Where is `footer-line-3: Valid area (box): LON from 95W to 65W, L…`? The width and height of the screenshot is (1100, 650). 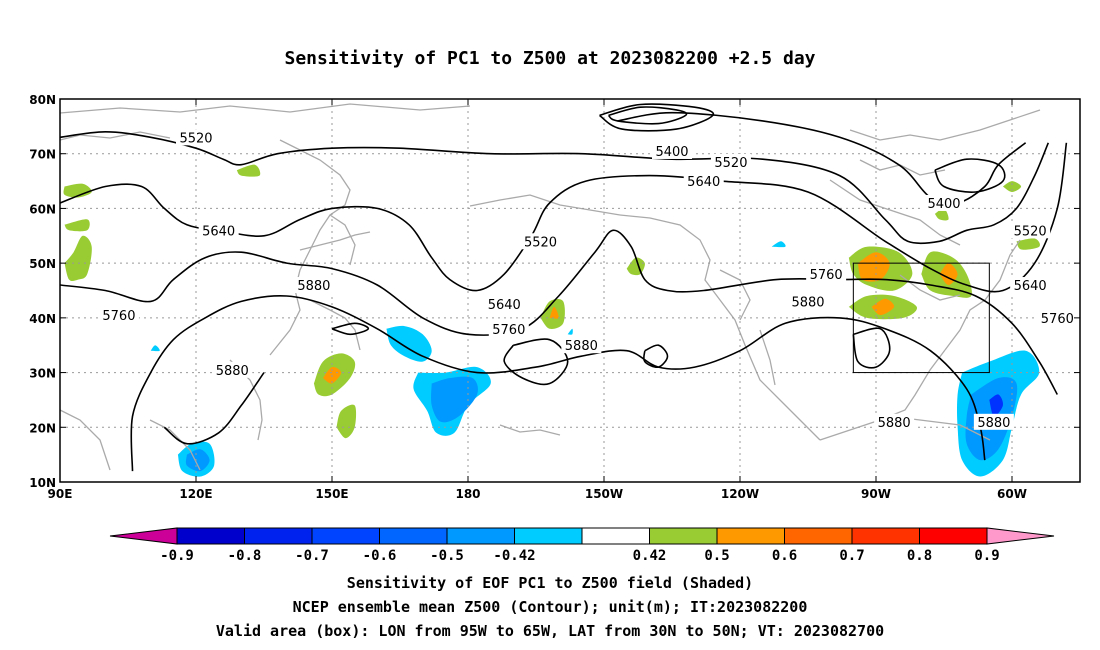
footer-line-3: Valid area (box): LON from 95W to 65W, L… is located at coordinates (550, 631).